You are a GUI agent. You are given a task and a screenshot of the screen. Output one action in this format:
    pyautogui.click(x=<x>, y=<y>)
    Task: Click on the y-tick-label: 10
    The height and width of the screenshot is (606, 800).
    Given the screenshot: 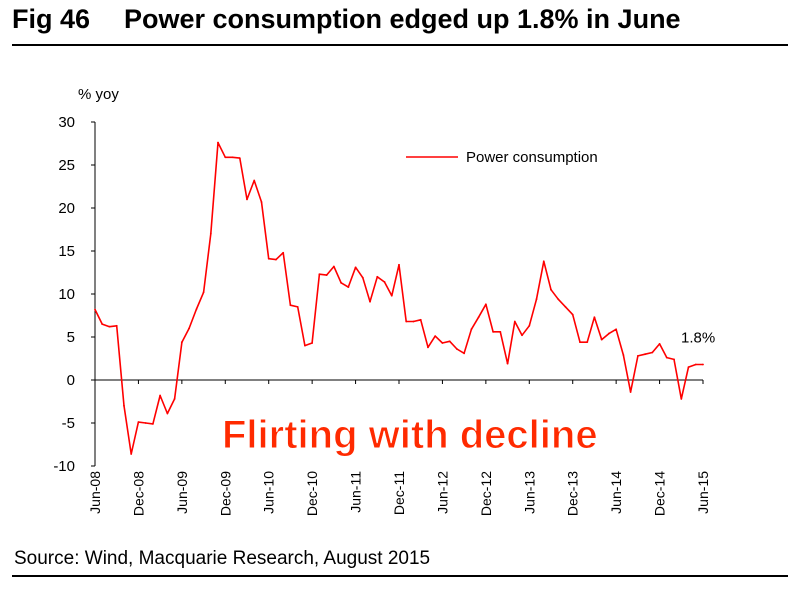 What is the action you would take?
    pyautogui.click(x=66, y=294)
    